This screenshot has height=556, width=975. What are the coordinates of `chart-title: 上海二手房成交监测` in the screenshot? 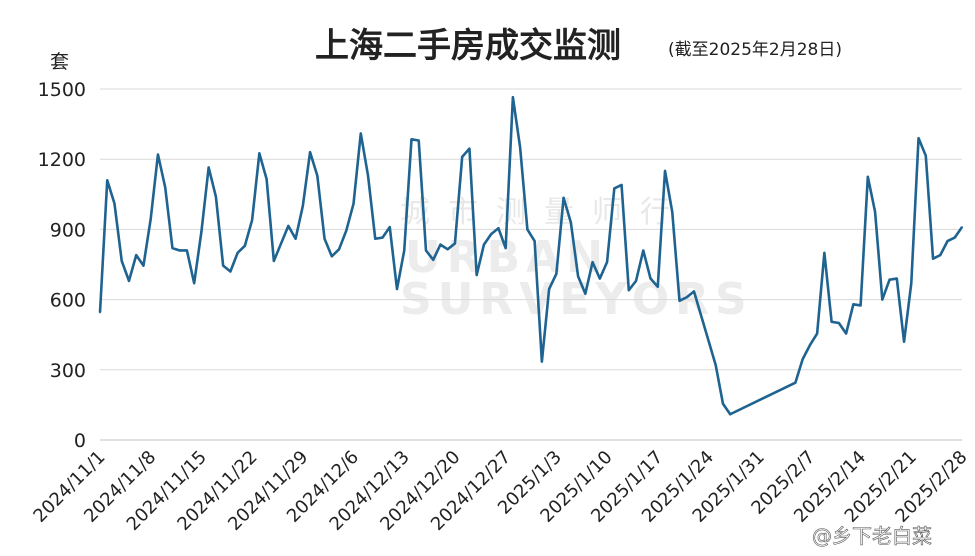 It's located at (468, 46).